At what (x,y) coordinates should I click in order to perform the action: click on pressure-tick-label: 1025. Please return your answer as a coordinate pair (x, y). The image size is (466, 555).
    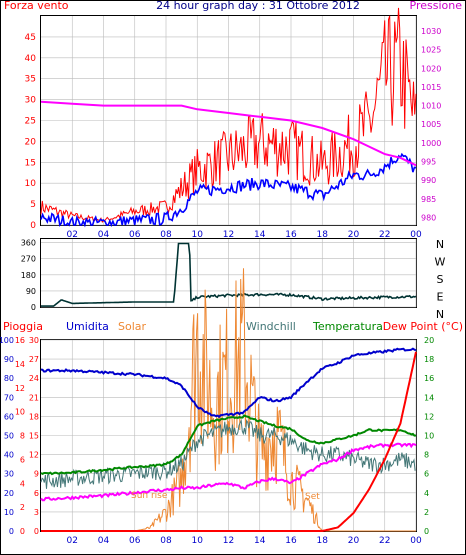
    Looking at the image, I should click on (431, 50).